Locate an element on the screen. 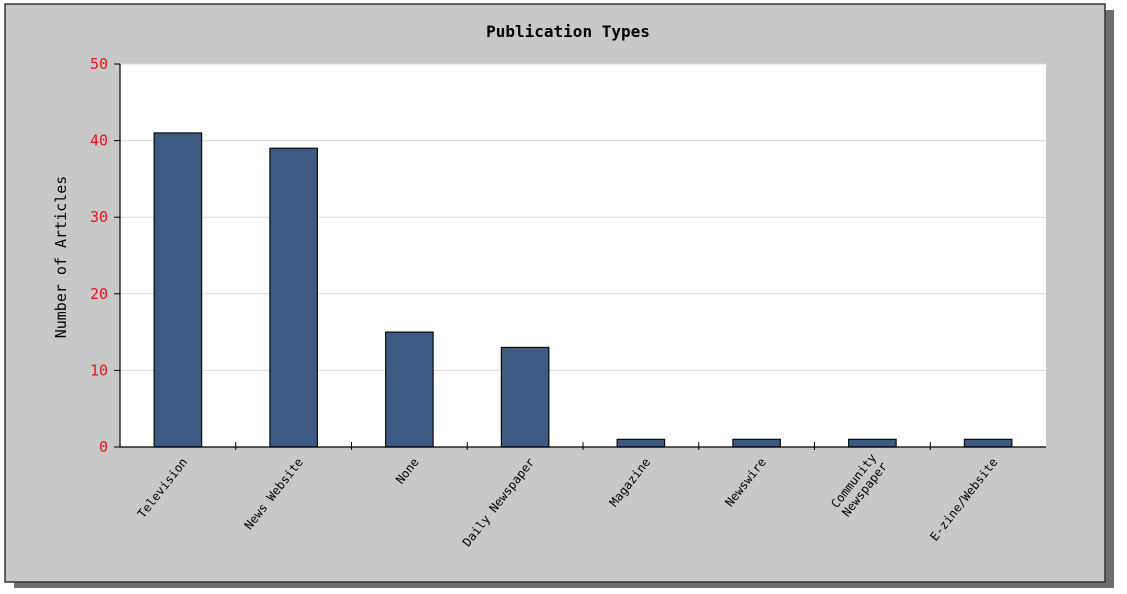 The height and width of the screenshot is (594, 1127). bar-none is located at coordinates (409, 389).